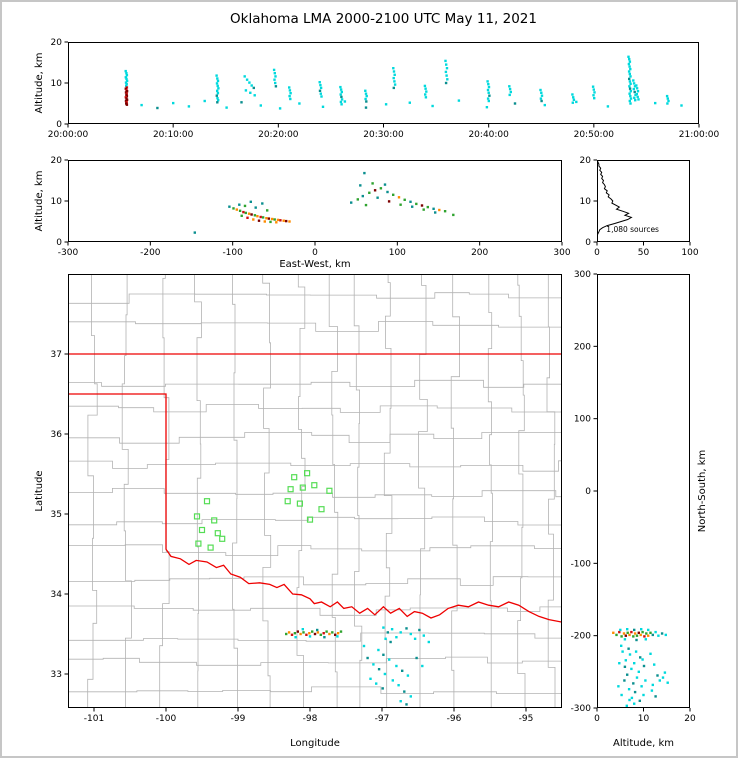  What do you see at coordinates (582, 420) in the screenshot?
I see `y-tick-label: 100` at bounding box center [582, 420].